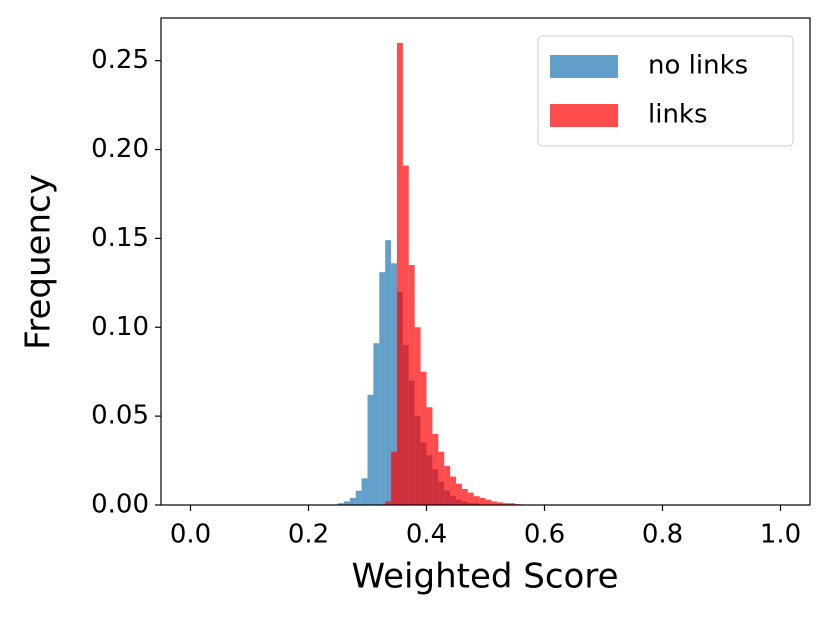 The width and height of the screenshot is (830, 623). Describe the element at coordinates (120, 149) in the screenshot. I see `y-tick-label: 0.20` at that location.